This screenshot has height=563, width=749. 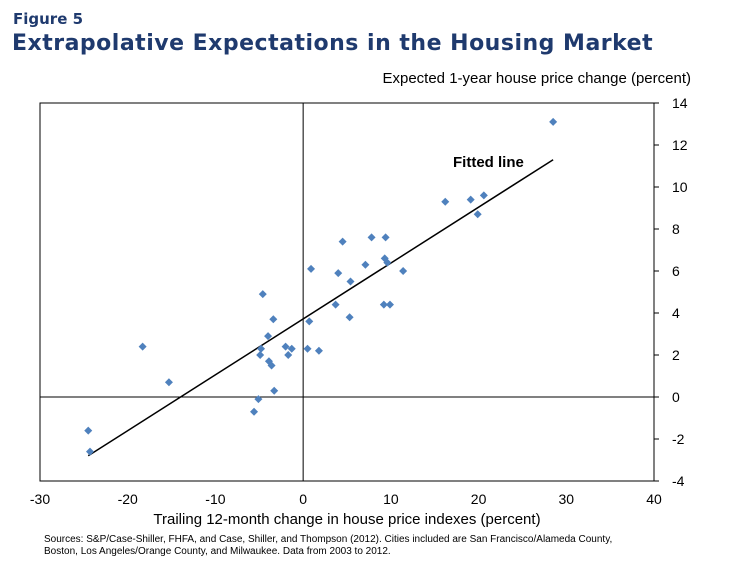 What do you see at coordinates (676, 355) in the screenshot?
I see `y-tick-label: 2` at bounding box center [676, 355].